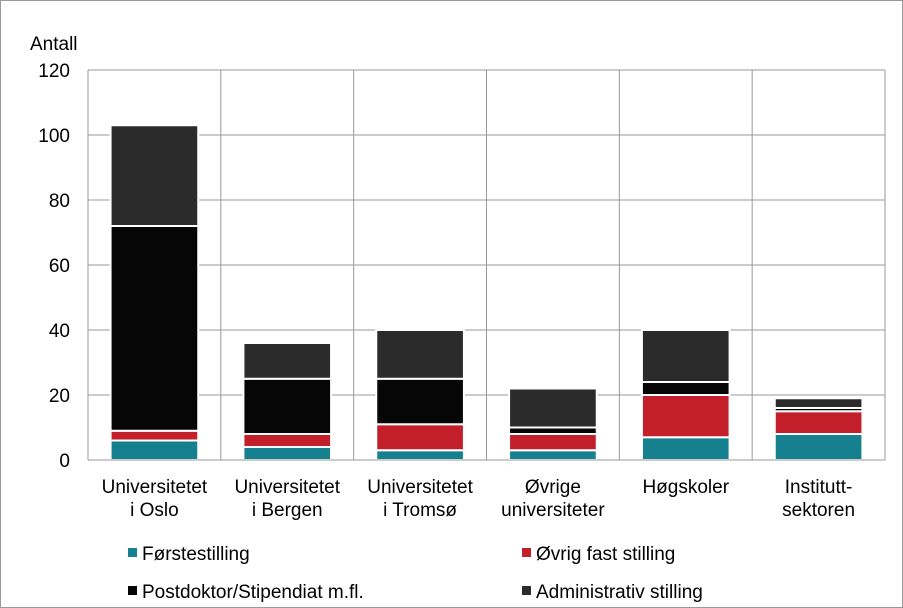 The width and height of the screenshot is (903, 608). Describe the element at coordinates (59, 266) in the screenshot. I see `y-tick-label: 60` at that location.